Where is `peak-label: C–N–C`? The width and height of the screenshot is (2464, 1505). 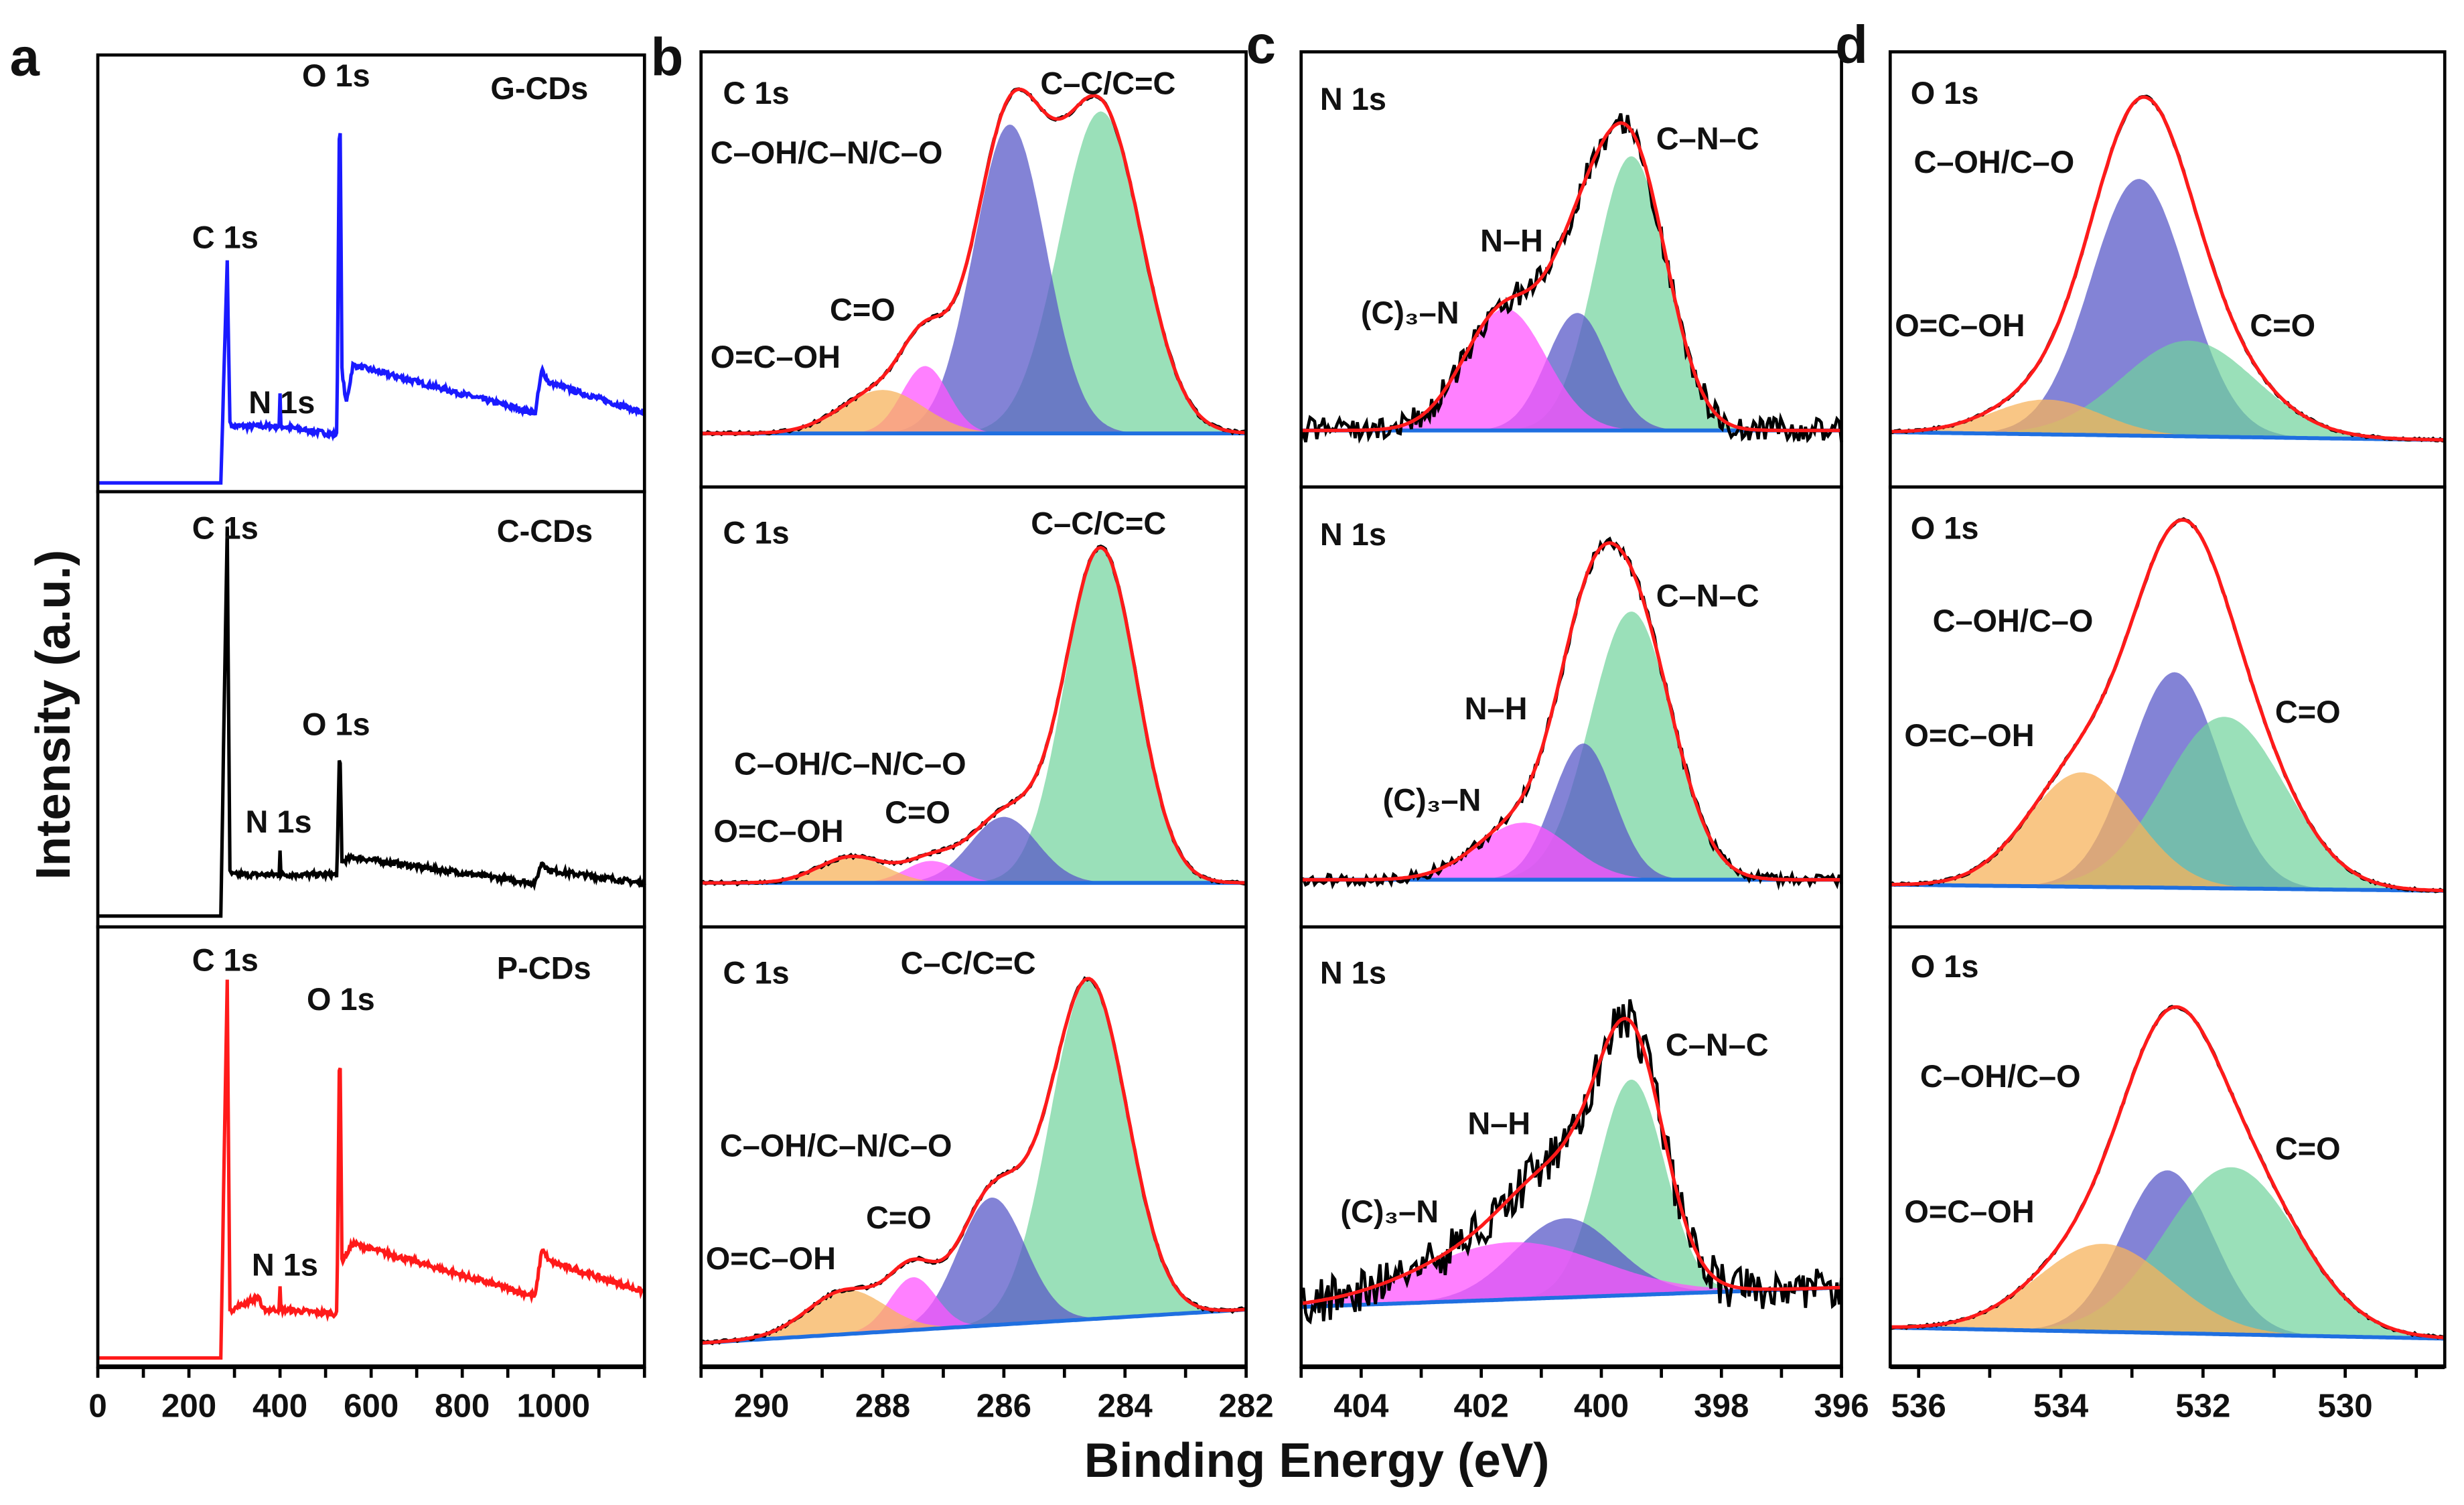
peak-label: C–N–C is located at coordinates (1707, 595).